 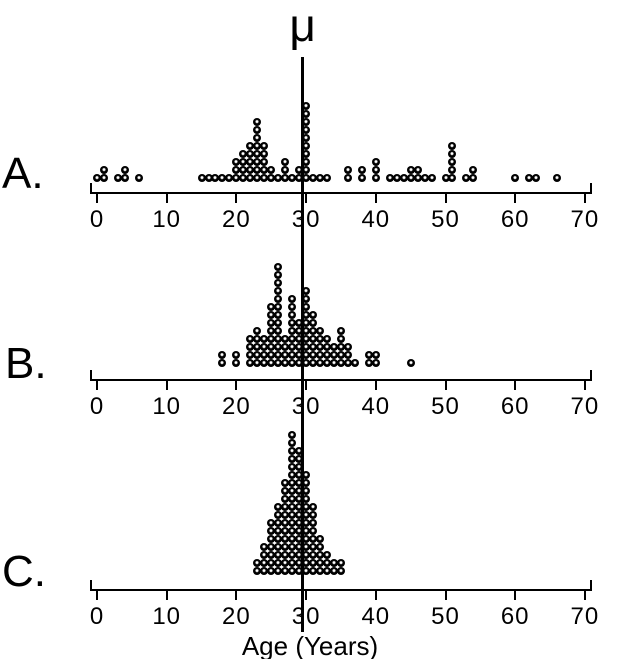 What do you see at coordinates (97, 616) in the screenshot?
I see `x-axis-tick-label-c-0: 0` at bounding box center [97, 616].